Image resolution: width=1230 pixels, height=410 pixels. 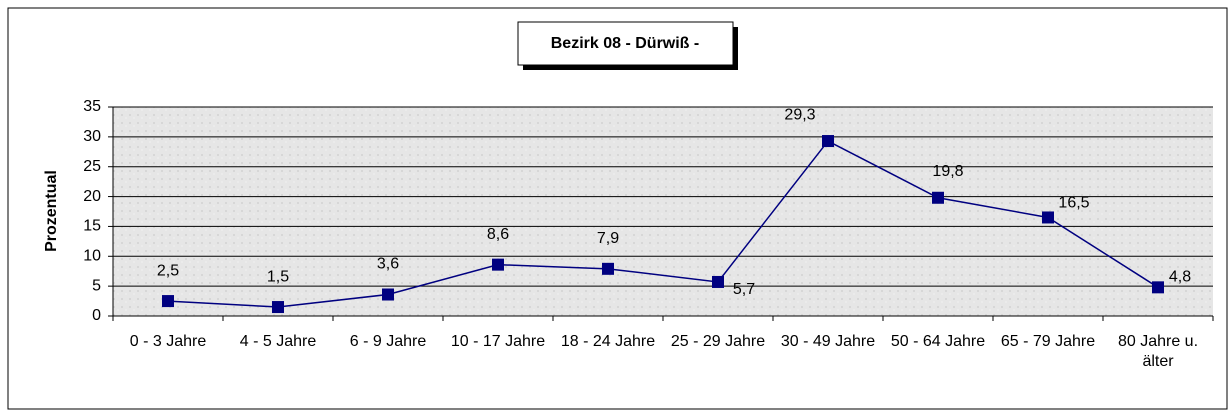 I want to click on data-label: 8,6, so click(x=498, y=234).